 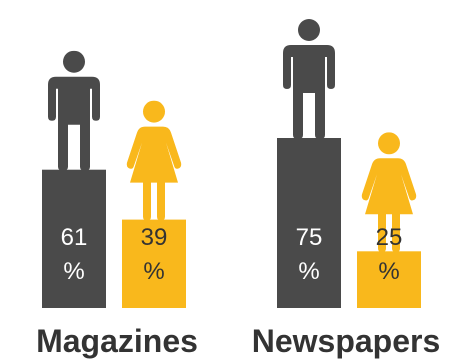 What do you see at coordinates (154, 237) in the screenshot?
I see `value-label: 39` at bounding box center [154, 237].